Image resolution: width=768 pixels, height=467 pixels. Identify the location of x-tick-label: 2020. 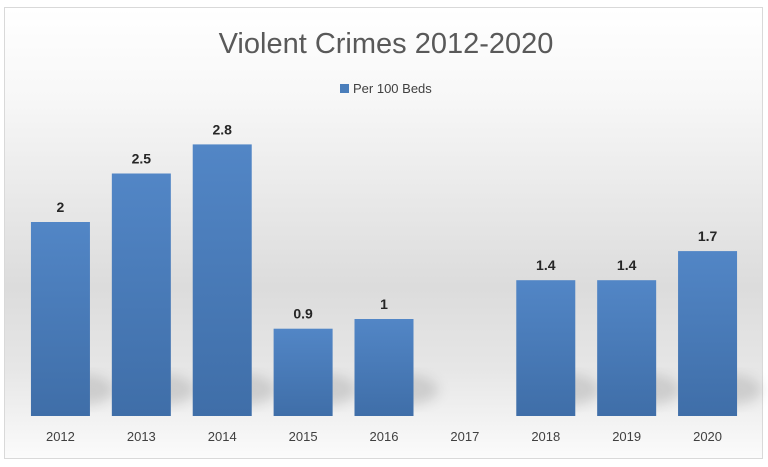
(707, 436).